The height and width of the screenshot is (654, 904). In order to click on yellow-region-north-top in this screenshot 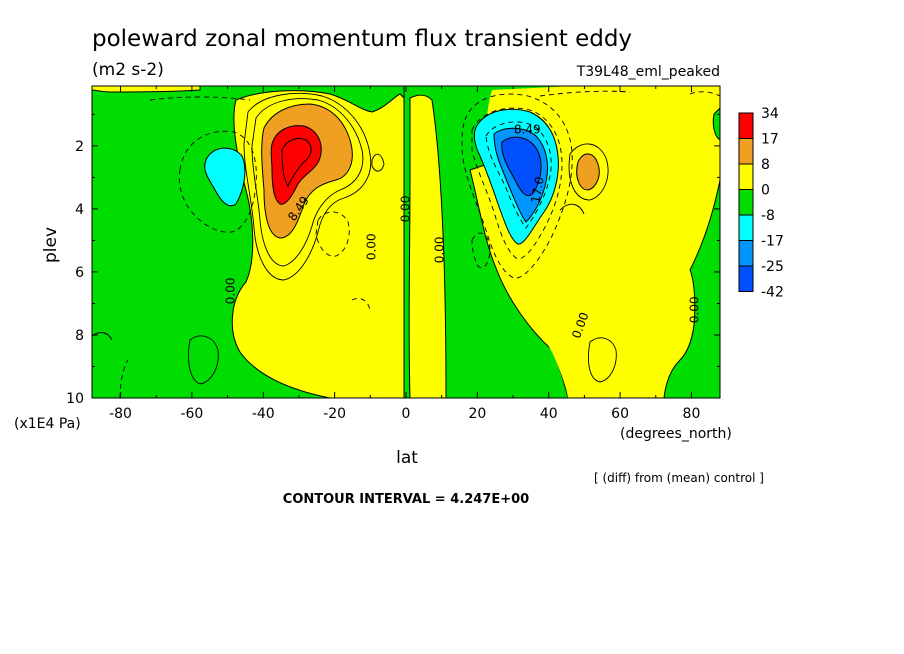, I will do `click(660, 93)`.